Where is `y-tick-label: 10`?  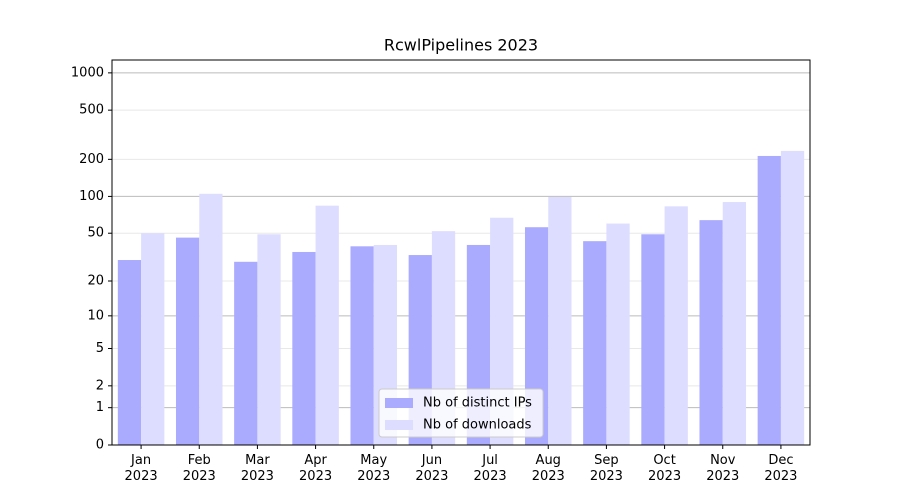 y-tick-label: 10 is located at coordinates (95, 315).